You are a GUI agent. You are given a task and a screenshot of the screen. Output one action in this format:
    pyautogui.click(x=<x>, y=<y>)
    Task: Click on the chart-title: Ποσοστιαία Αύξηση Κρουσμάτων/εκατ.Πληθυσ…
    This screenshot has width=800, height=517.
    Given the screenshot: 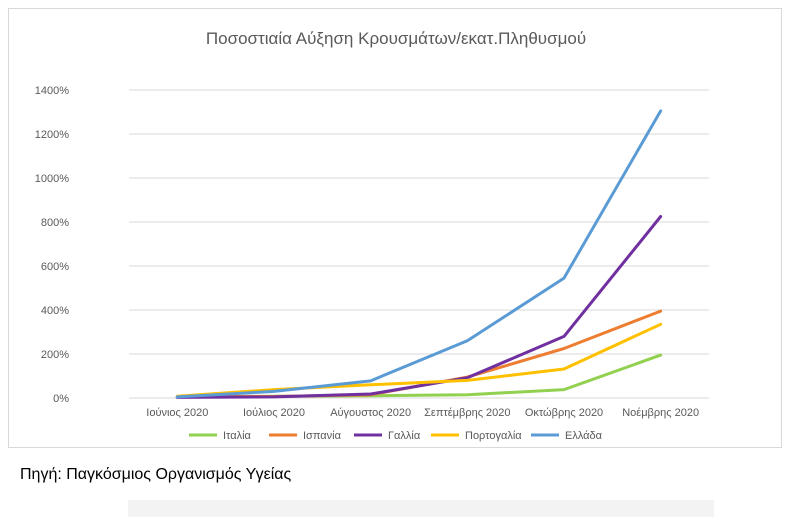 What is the action you would take?
    pyautogui.click(x=396, y=38)
    